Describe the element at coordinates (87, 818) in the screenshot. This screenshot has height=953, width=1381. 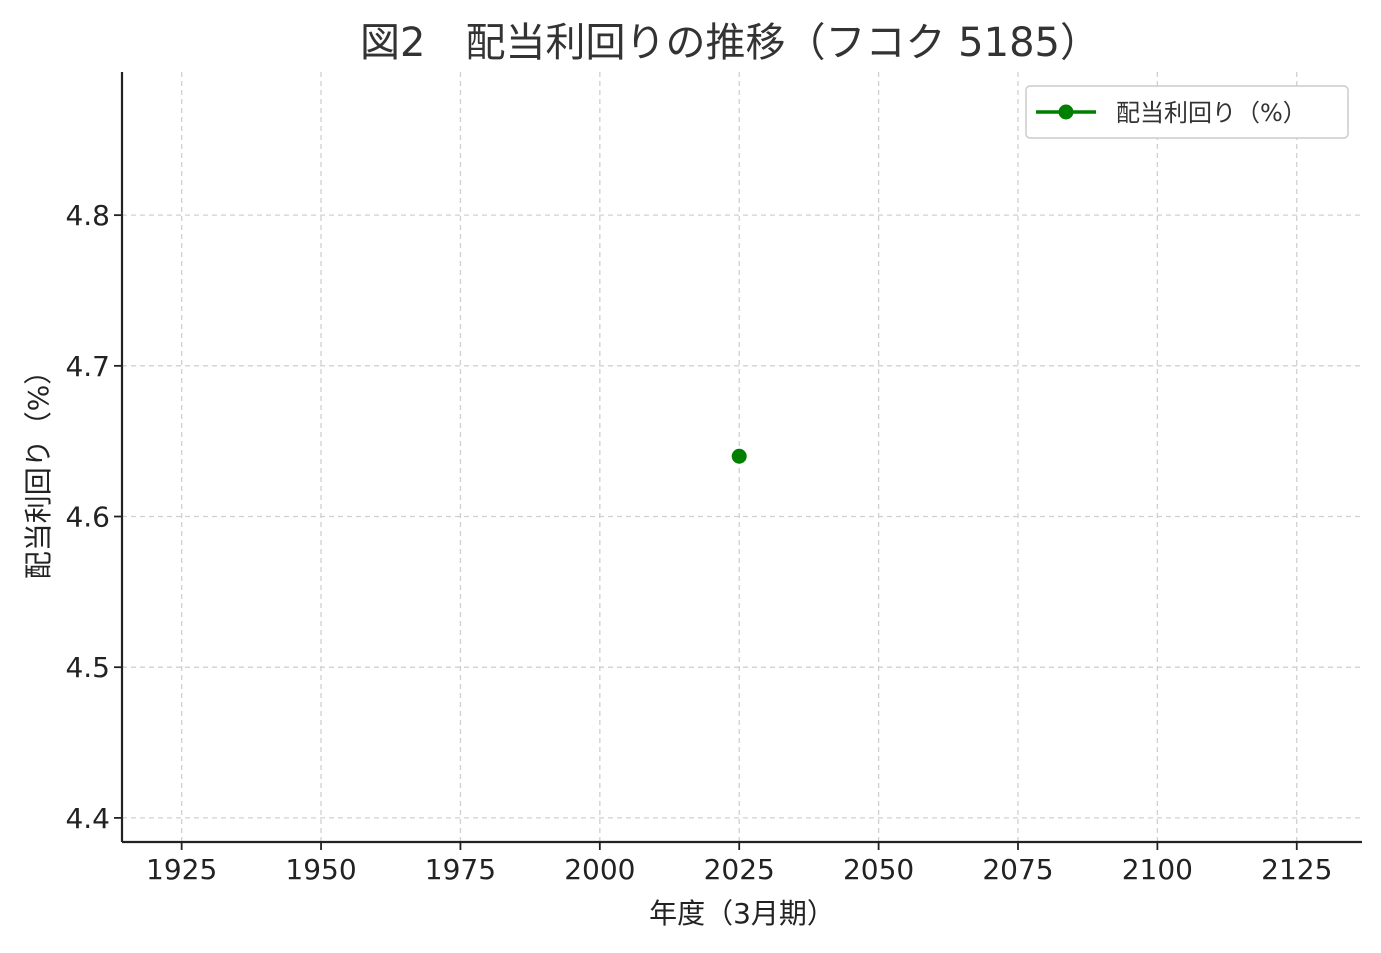
I see `y-tick-label: 4.4` at that location.